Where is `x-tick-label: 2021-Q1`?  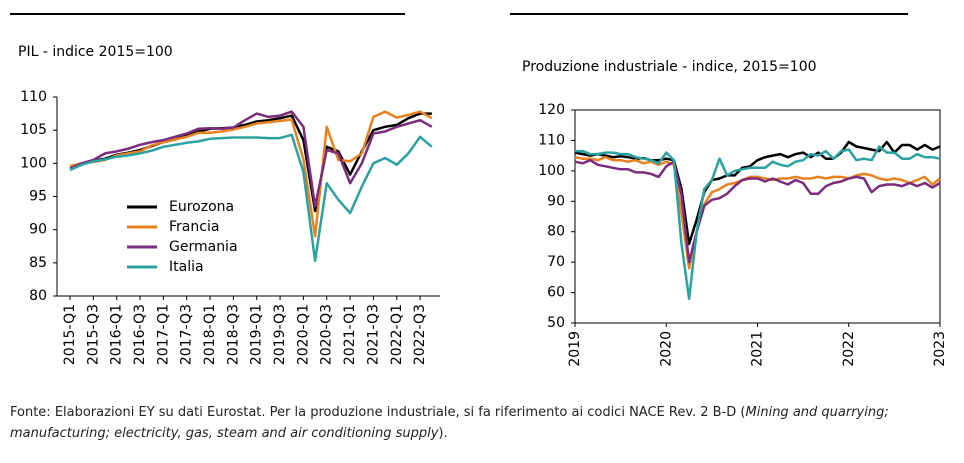
x-tick-label: 2021-Q1 is located at coordinates (350, 334).